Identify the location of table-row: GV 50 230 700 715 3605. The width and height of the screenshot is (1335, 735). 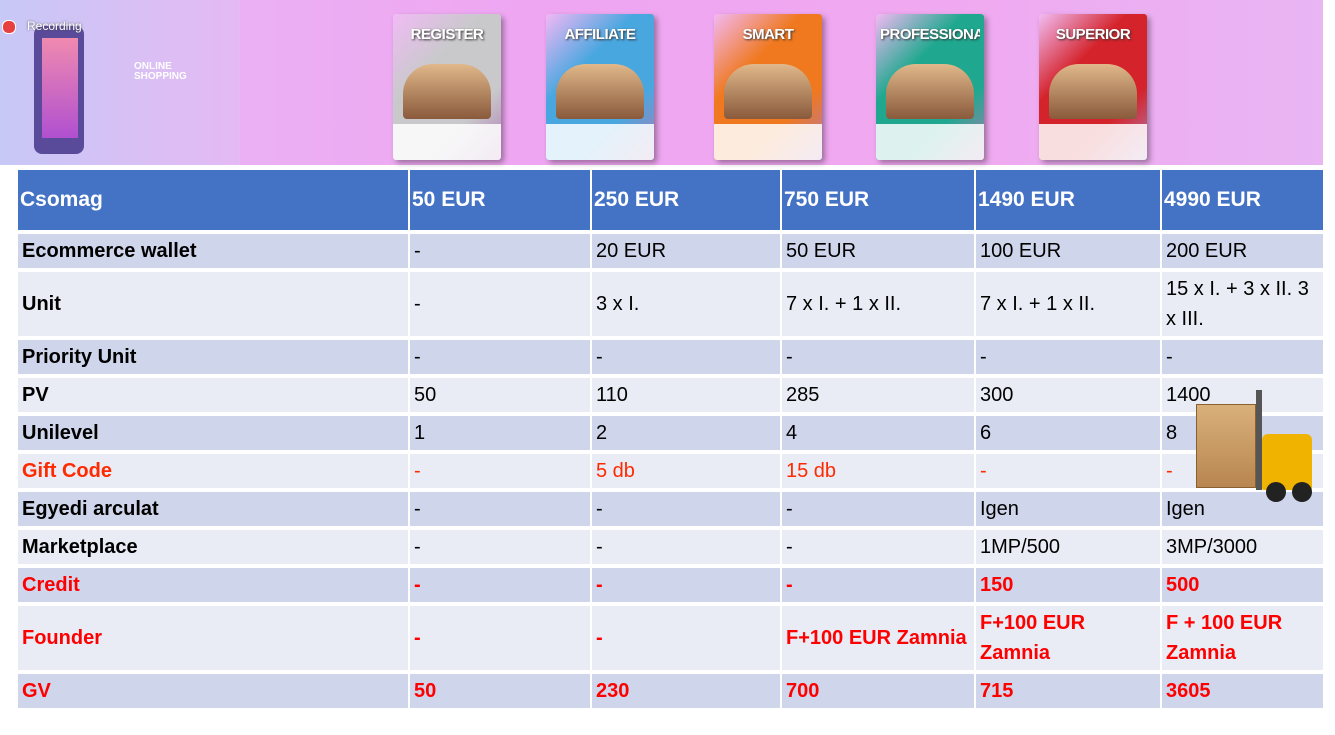
(670, 691).